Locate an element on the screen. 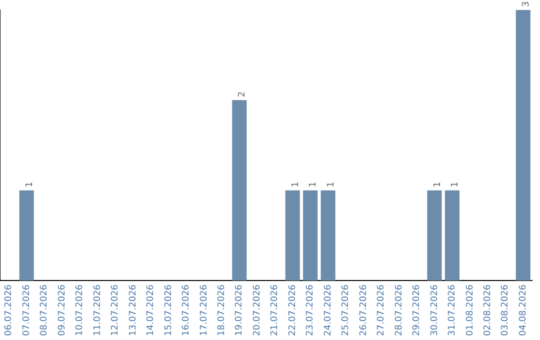 The image size is (540, 340). x-tick-label: 09.07.2026 is located at coordinates (62, 310).